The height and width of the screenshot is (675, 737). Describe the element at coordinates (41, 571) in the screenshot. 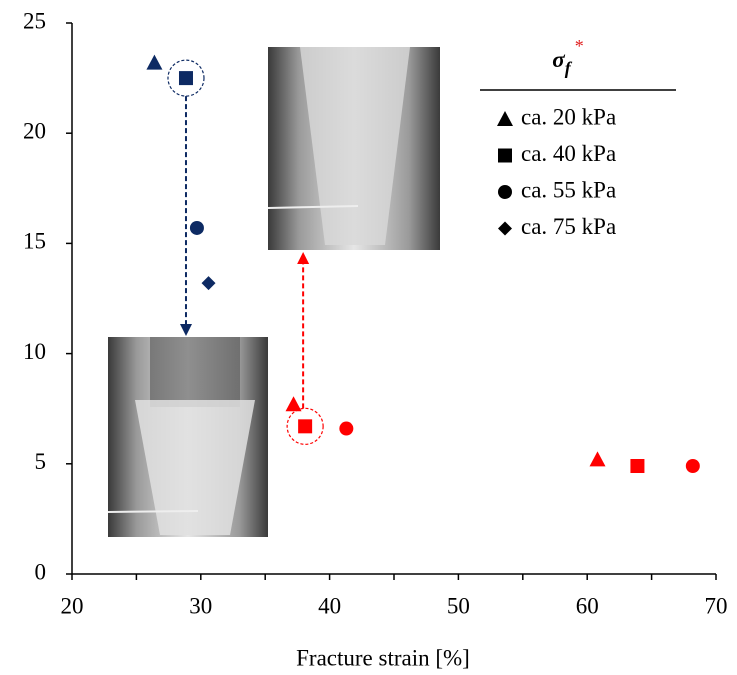

I see `y-tick-label: 0` at that location.